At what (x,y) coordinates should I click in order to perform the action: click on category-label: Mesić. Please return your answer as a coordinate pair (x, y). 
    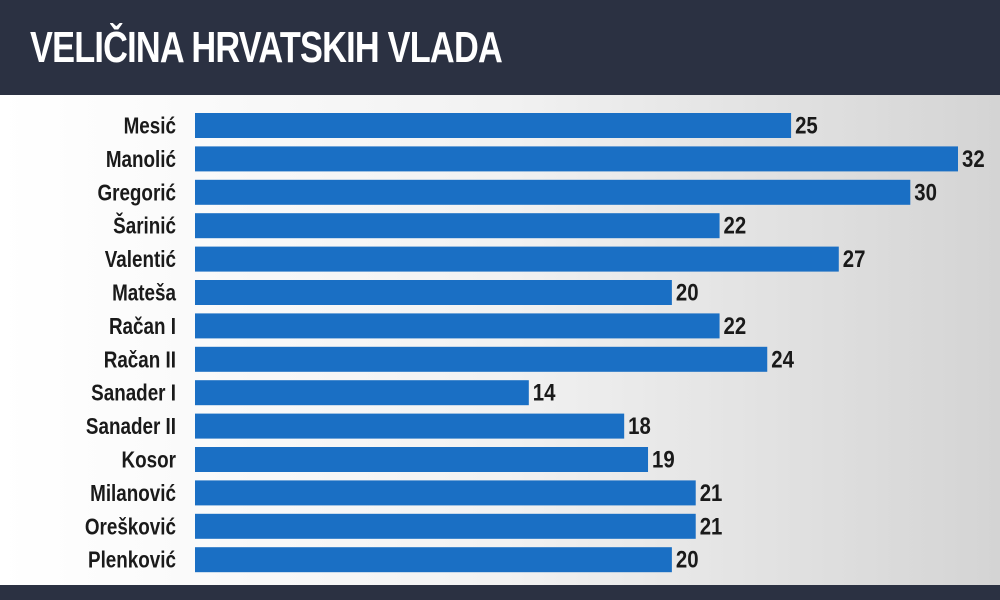
    Looking at the image, I should click on (150, 126).